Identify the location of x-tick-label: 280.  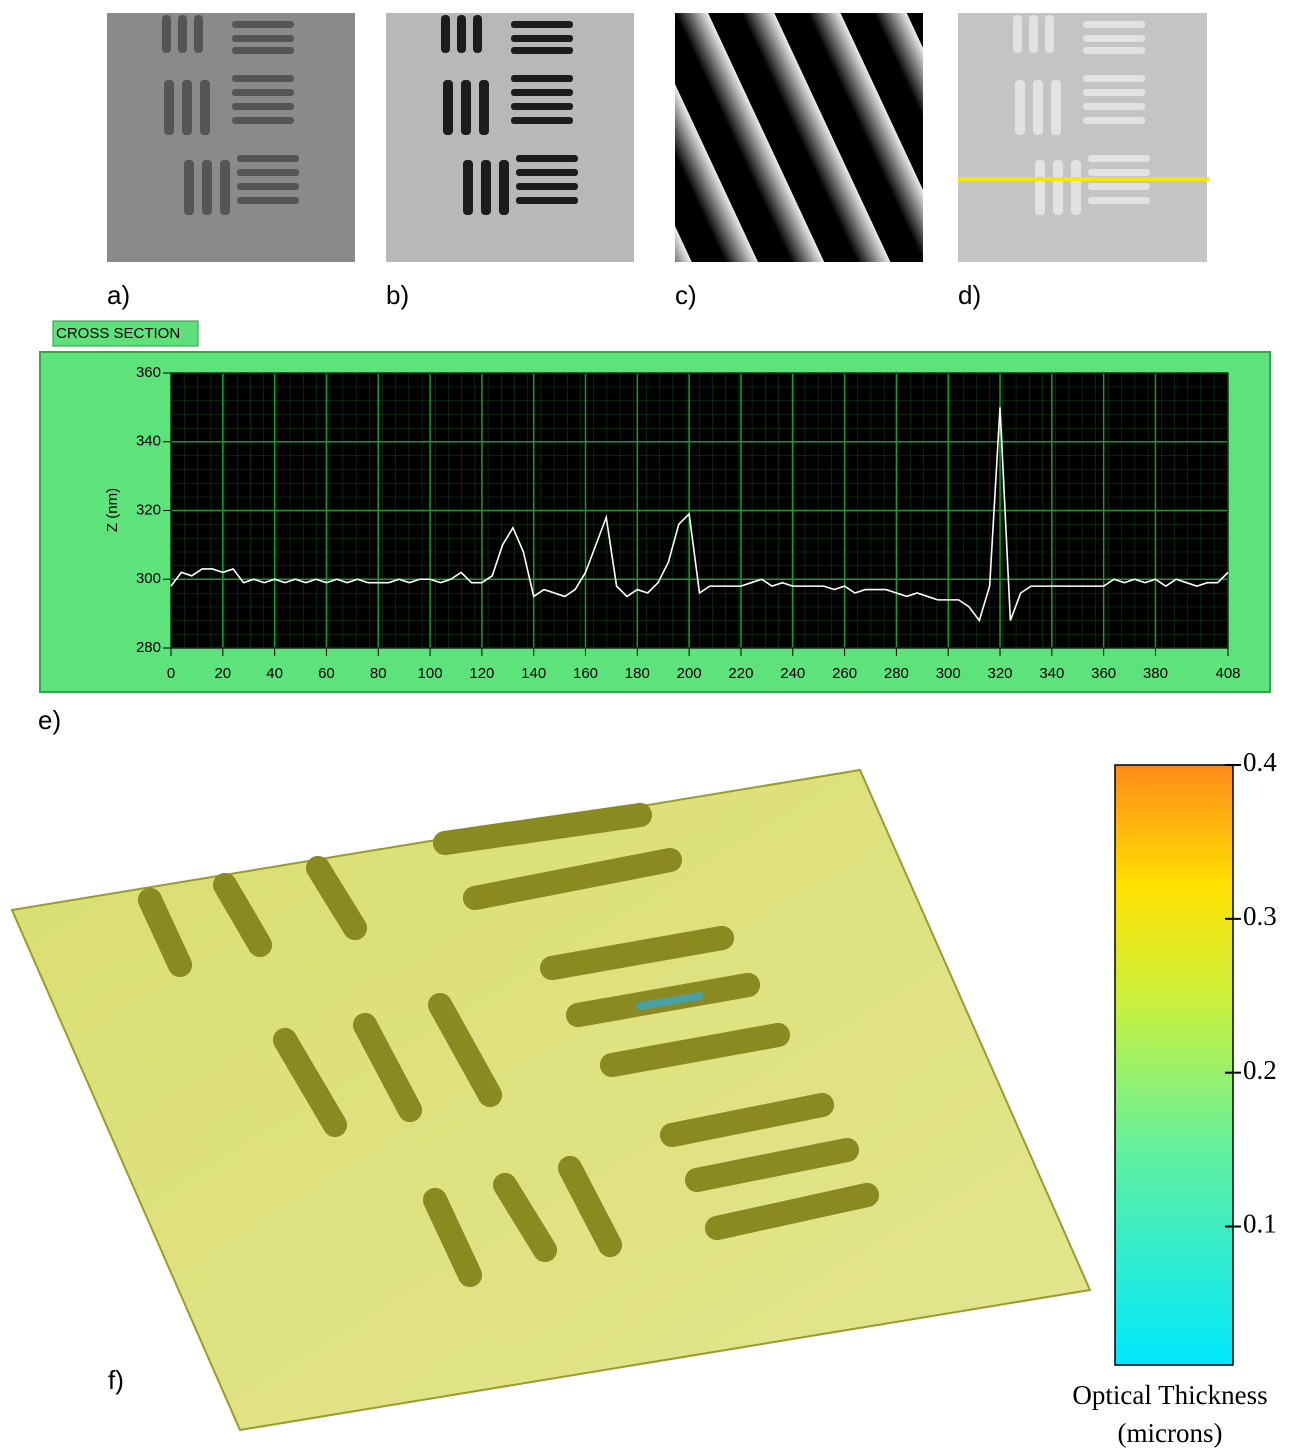
(896, 673).